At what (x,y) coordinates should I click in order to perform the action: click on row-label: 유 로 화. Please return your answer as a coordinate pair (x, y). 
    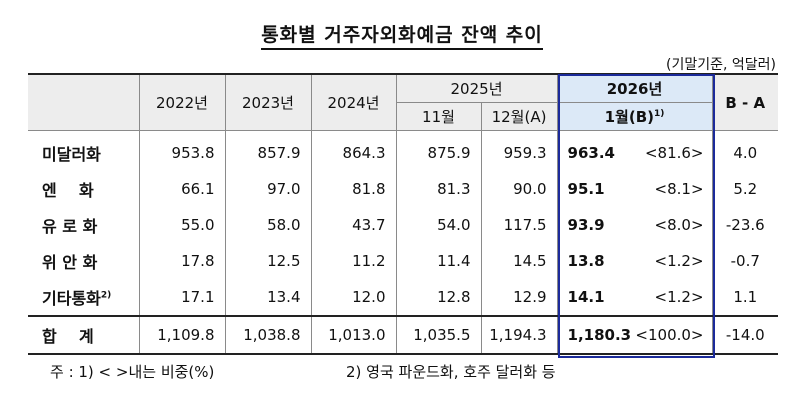
    Looking at the image, I should click on (70, 226).